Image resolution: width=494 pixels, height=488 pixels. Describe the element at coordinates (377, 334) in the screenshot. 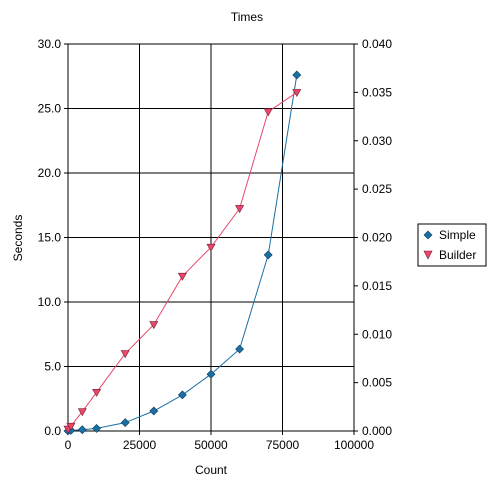

I see `y2-tick-label: 0.010` at that location.